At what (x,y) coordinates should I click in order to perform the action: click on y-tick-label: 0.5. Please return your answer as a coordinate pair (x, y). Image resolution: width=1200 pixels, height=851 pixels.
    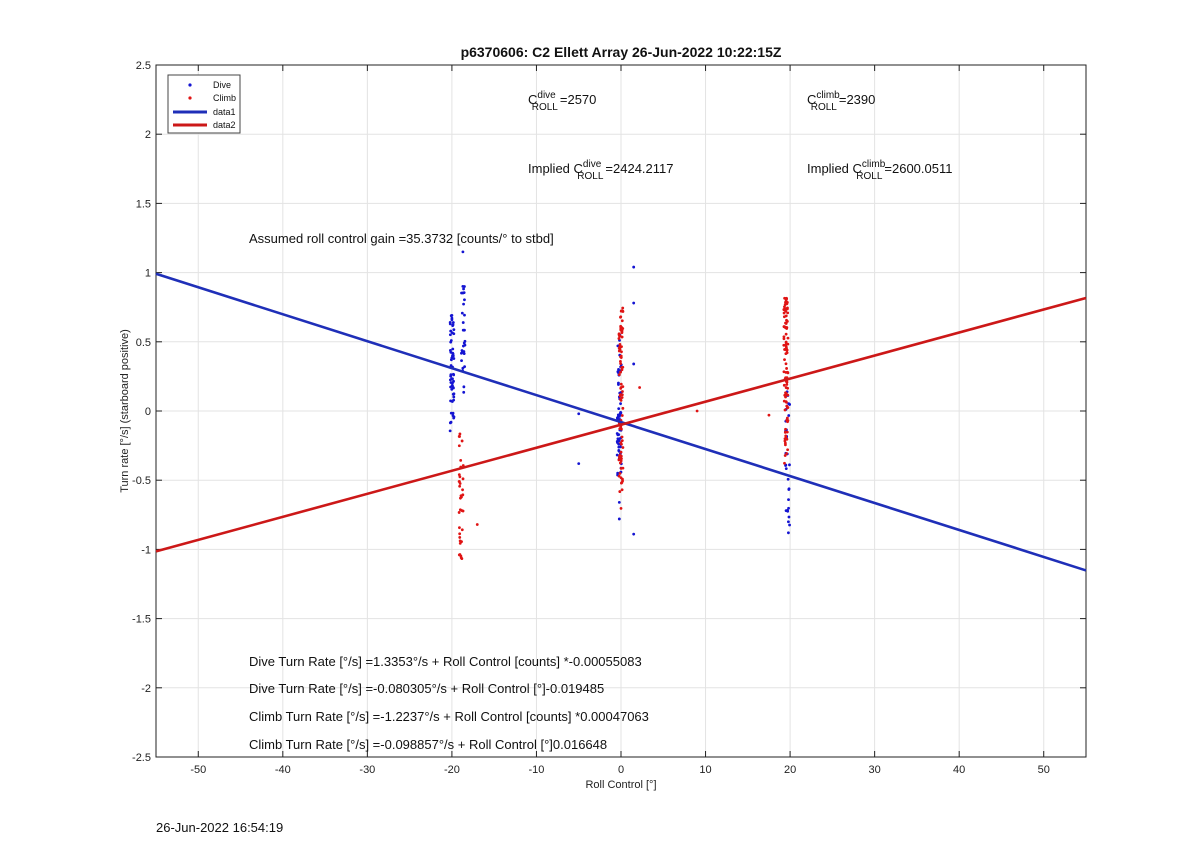
    Looking at the image, I should click on (143, 343).